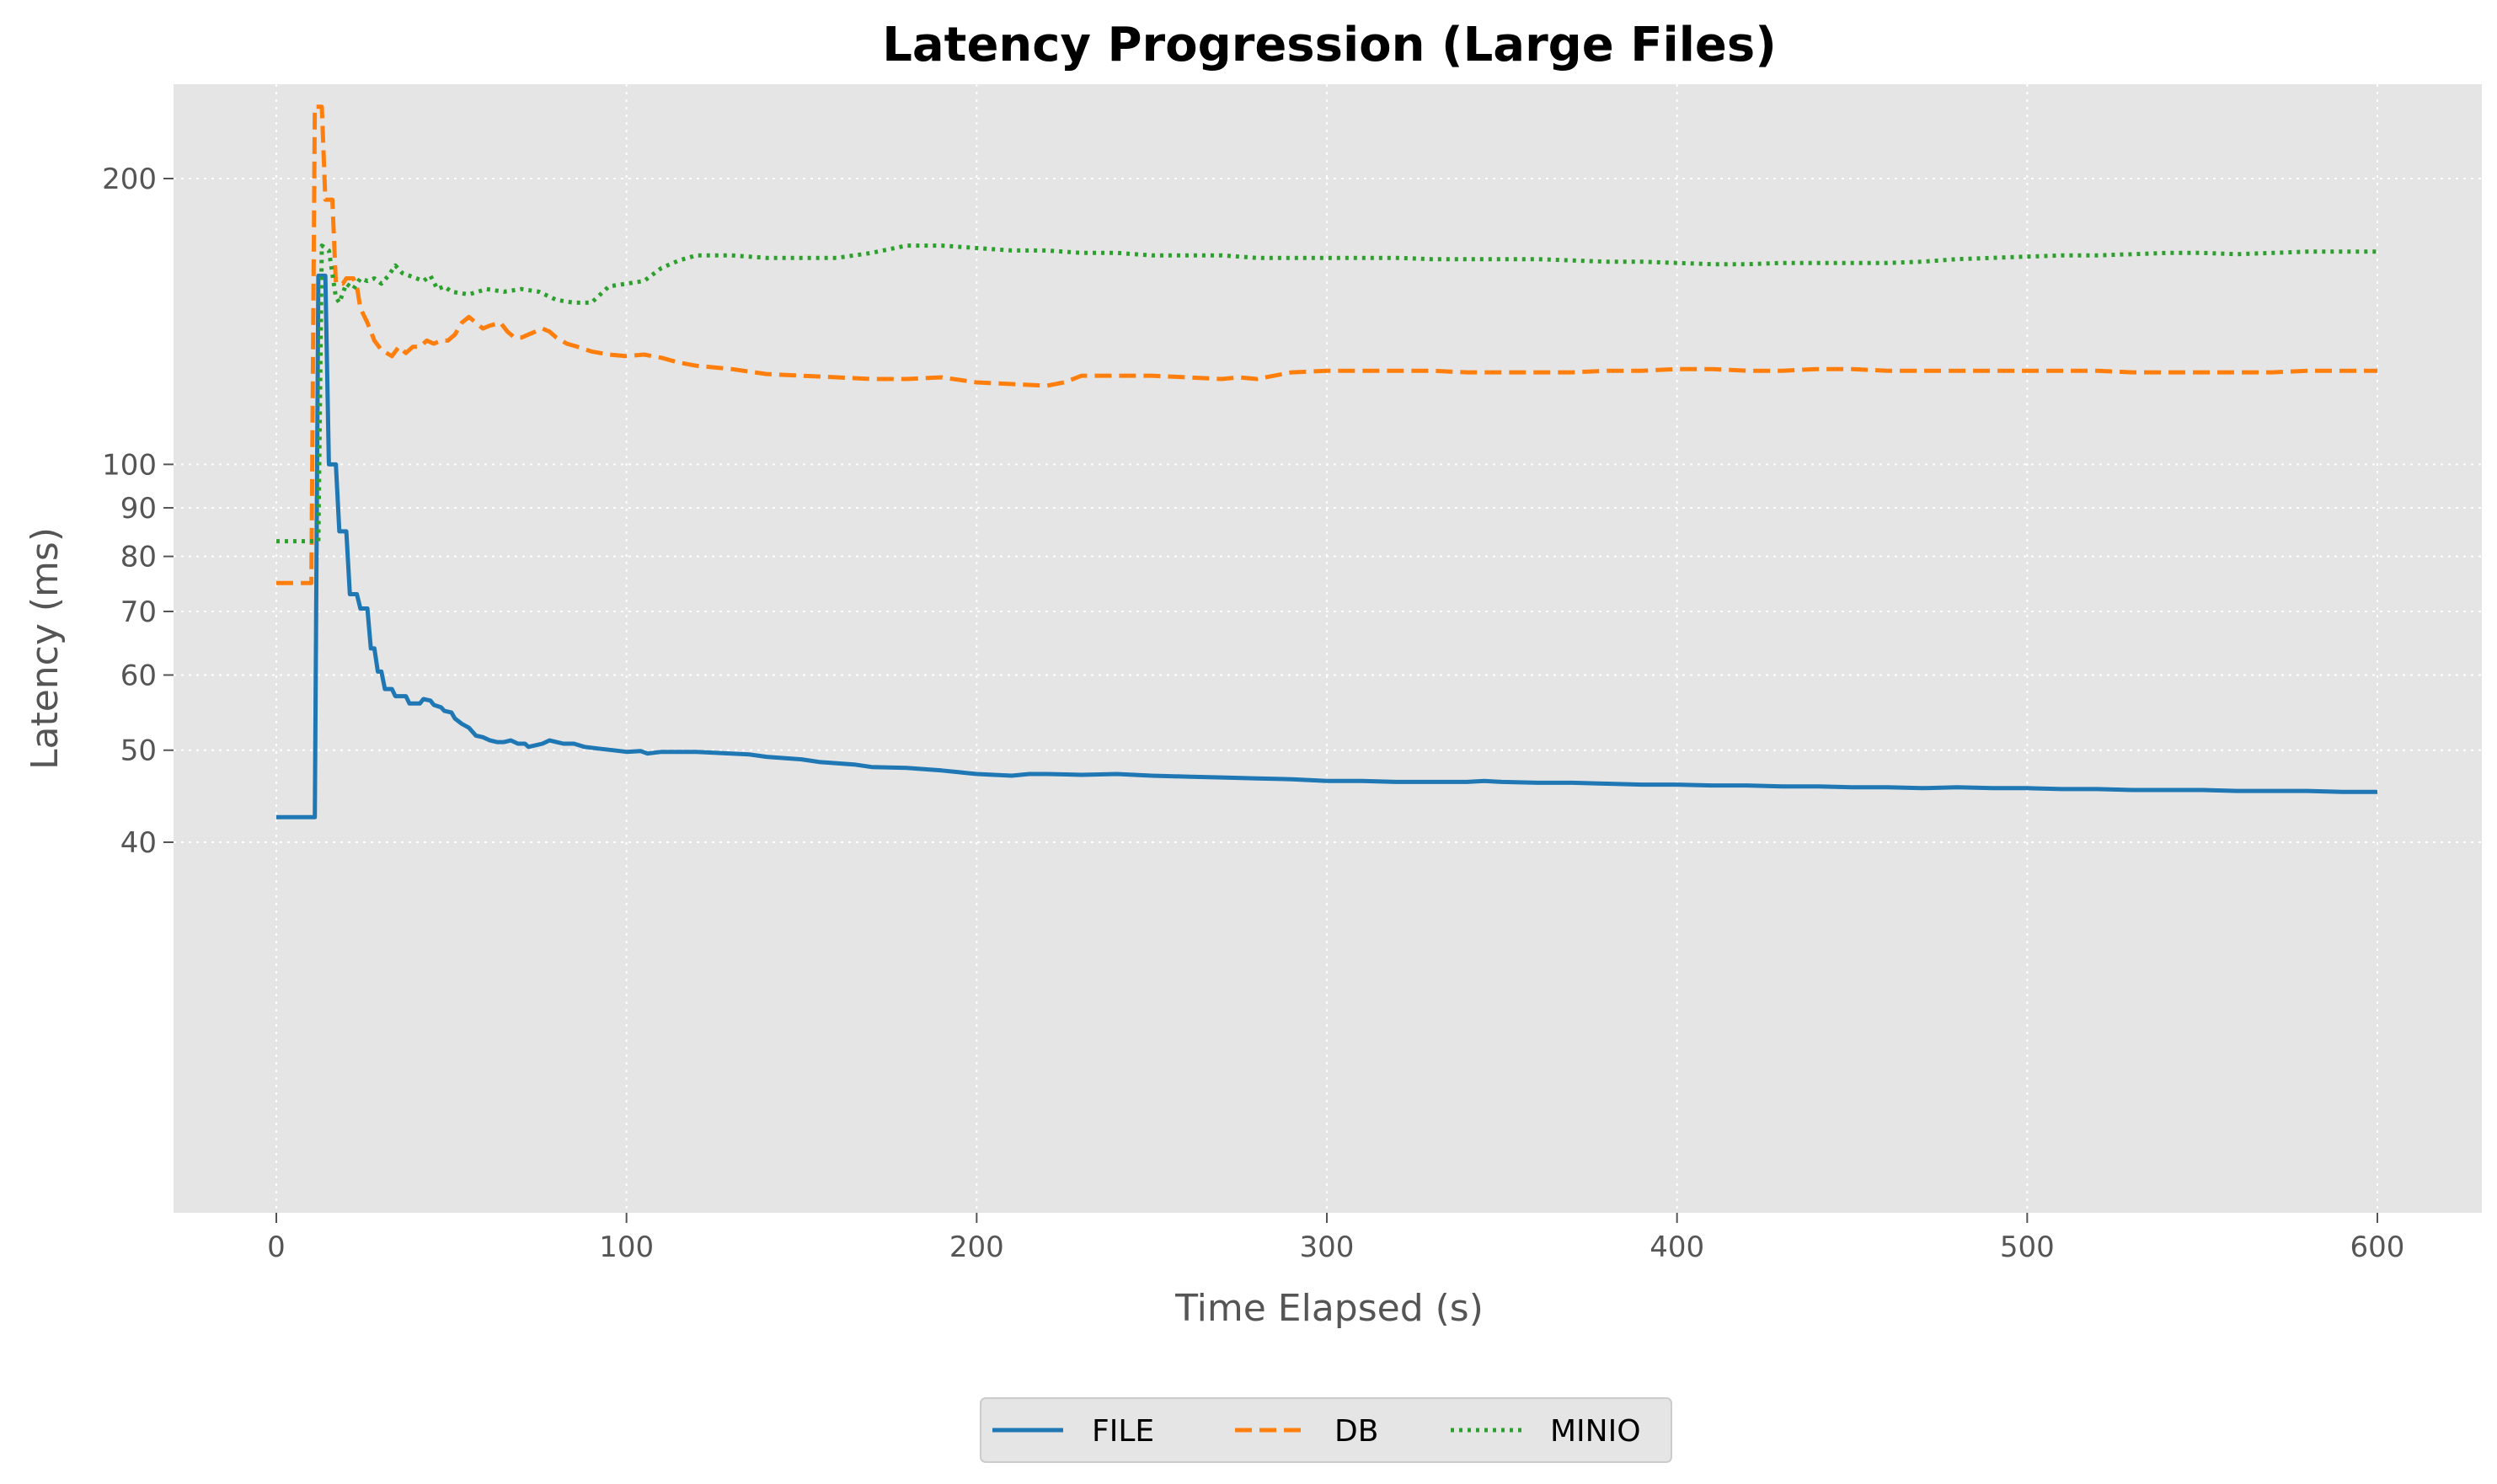  What do you see at coordinates (138, 843) in the screenshot?
I see `y-tick-label: 40` at bounding box center [138, 843].